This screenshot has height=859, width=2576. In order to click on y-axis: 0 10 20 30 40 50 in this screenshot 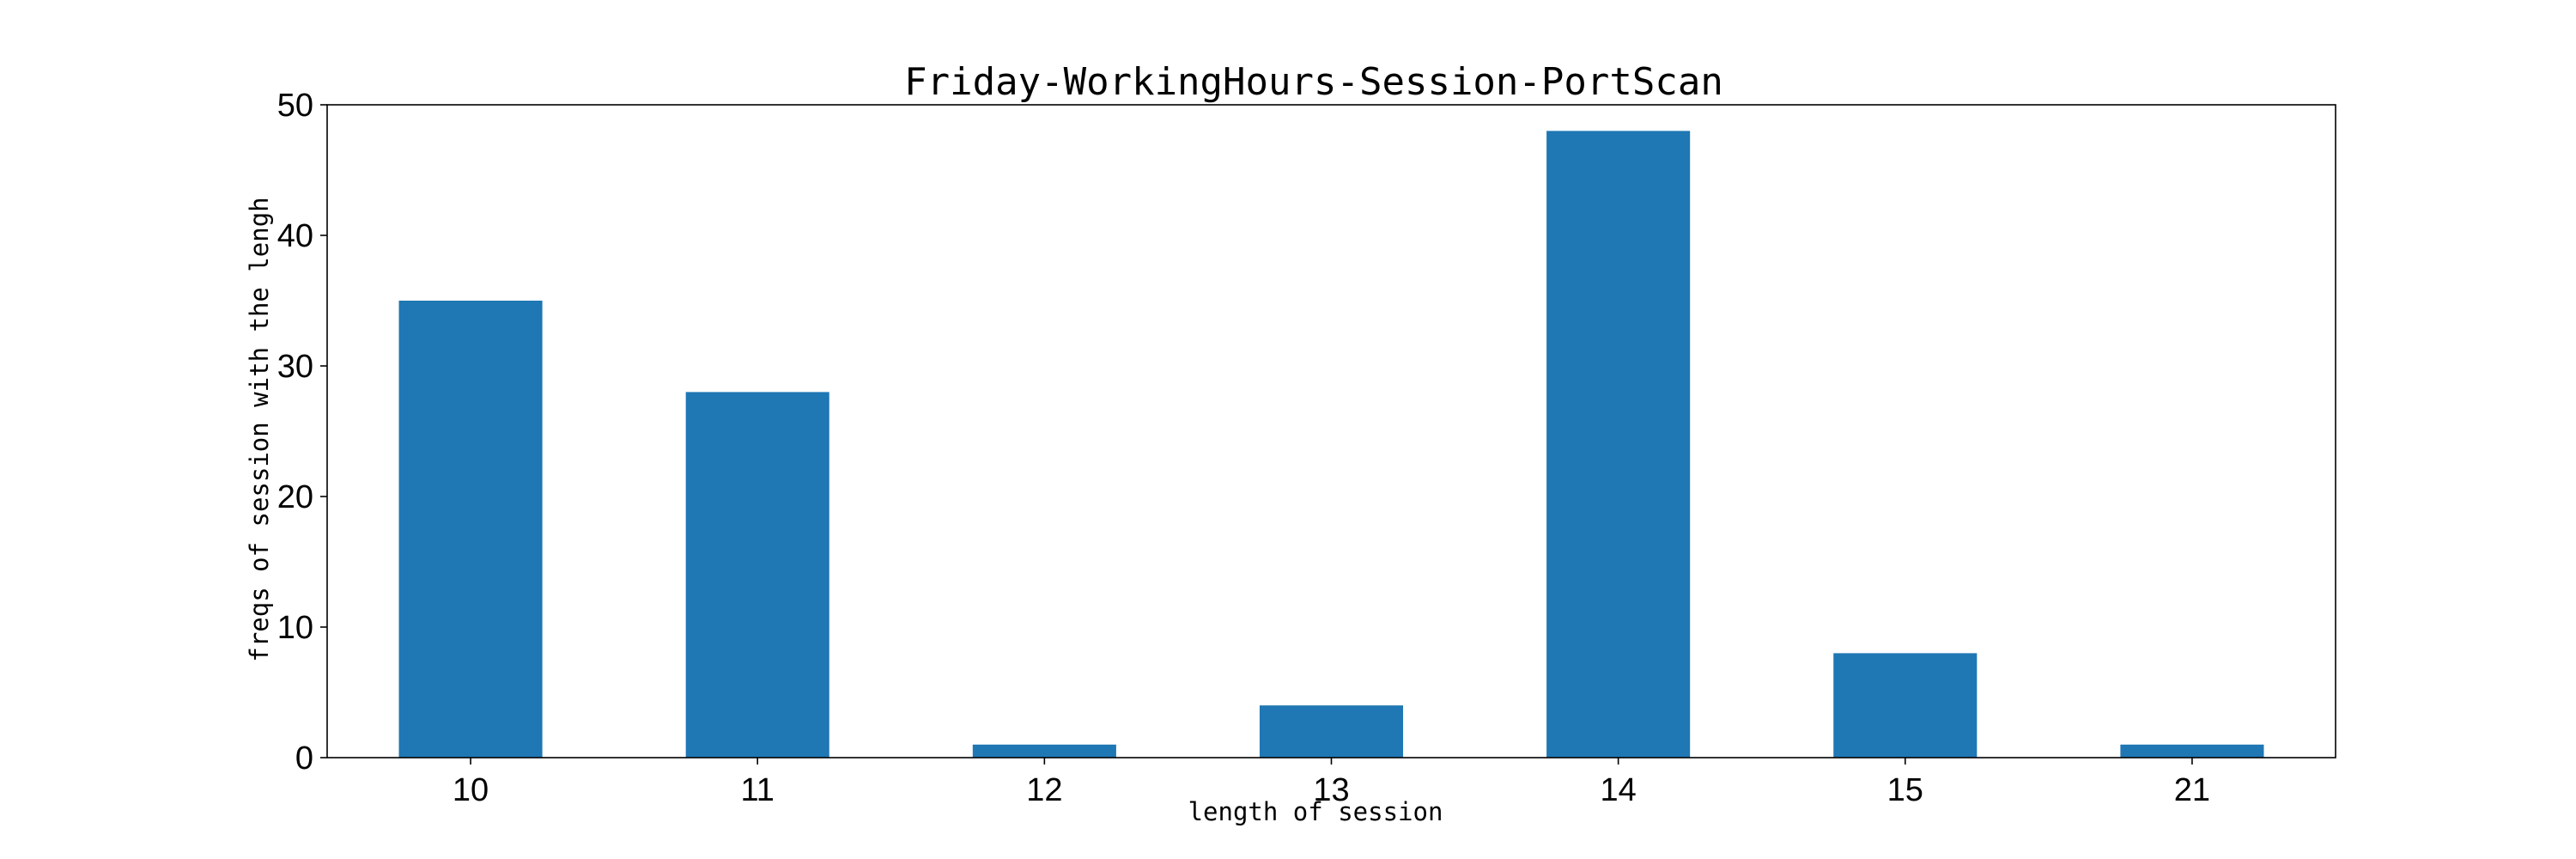, I will do `click(302, 432)`.